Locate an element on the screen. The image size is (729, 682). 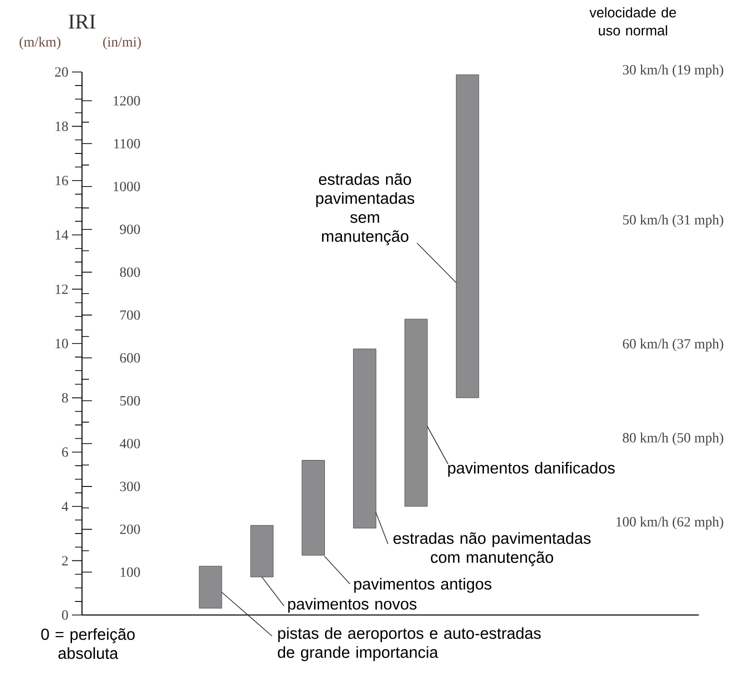
annotation: pavimentos antigos is located at coordinates (423, 585).